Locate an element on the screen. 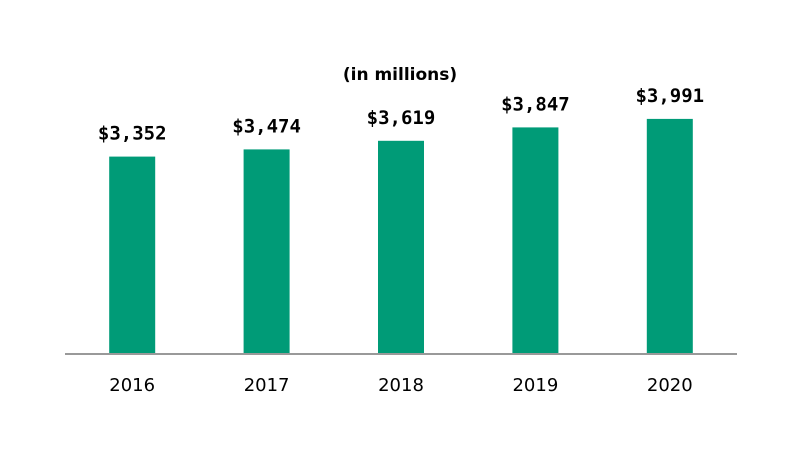 This screenshot has height=466, width=800. data-label-2020: $3,991 is located at coordinates (669, 96).